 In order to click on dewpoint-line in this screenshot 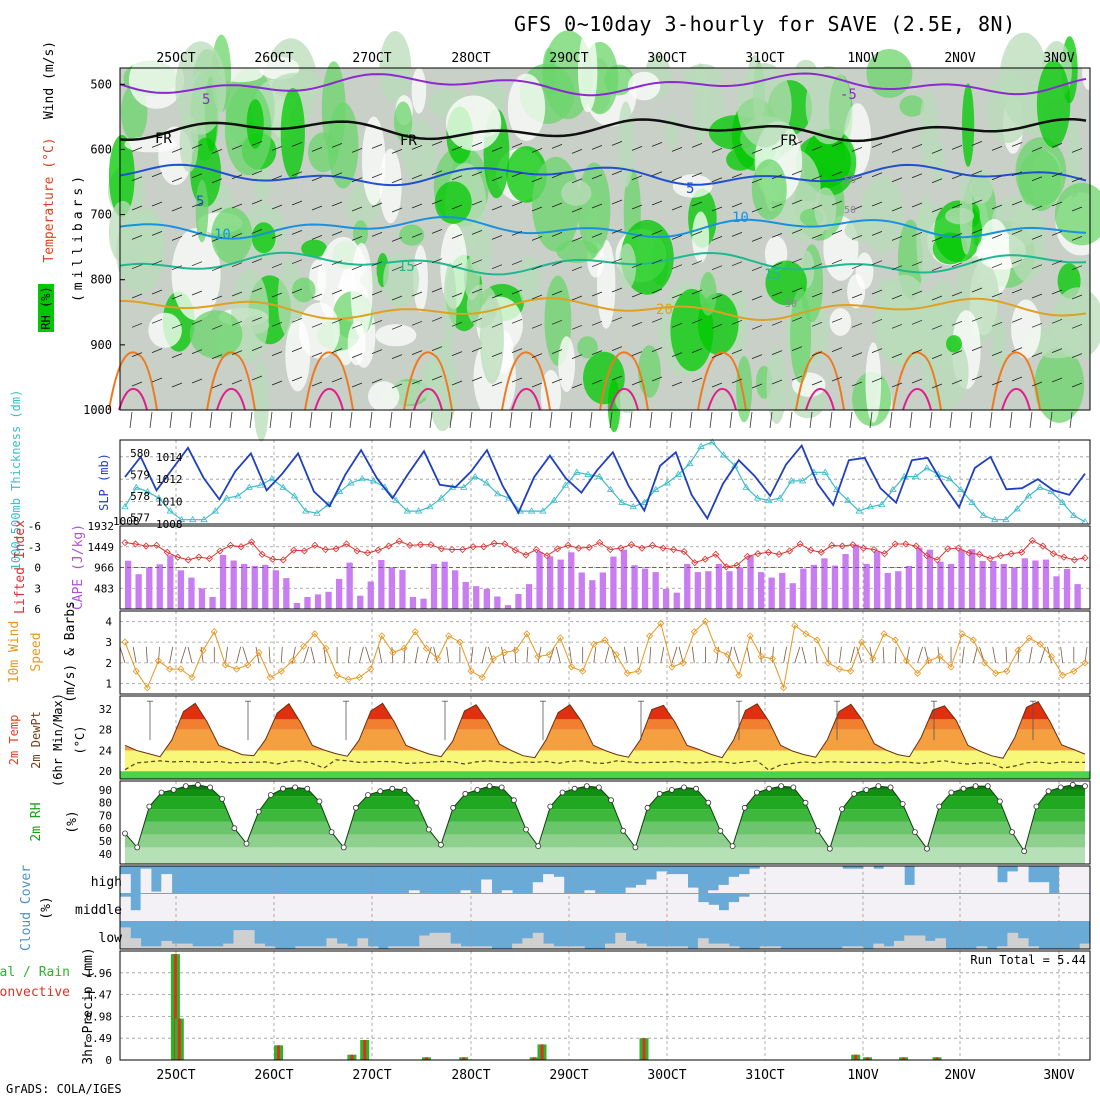, I will do `click(604, 765)`.